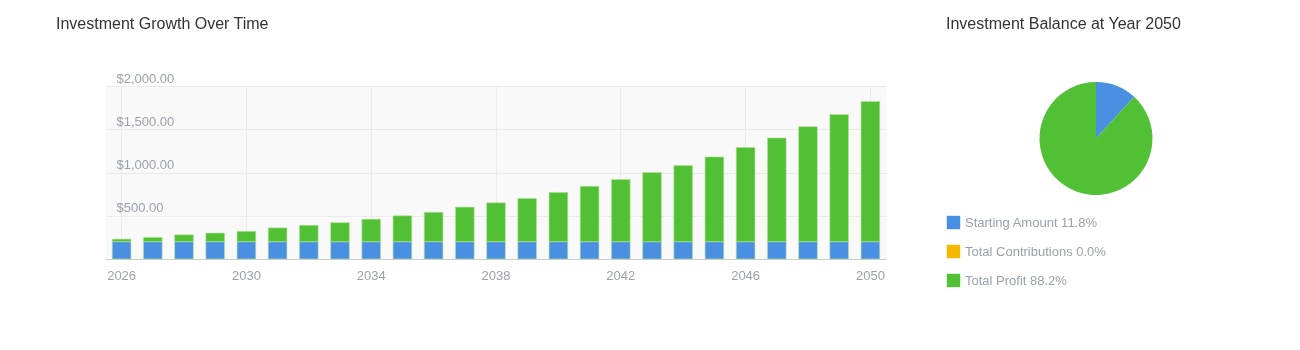  What do you see at coordinates (371, 275) in the screenshot?
I see `x-tick-label: 2034` at bounding box center [371, 275].